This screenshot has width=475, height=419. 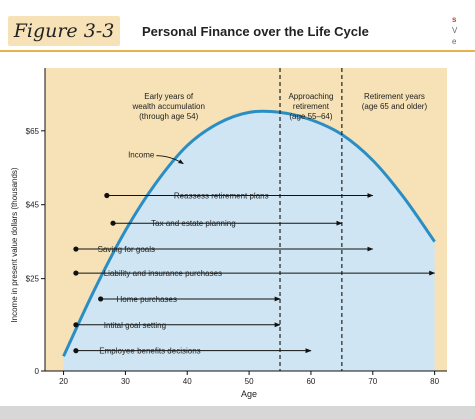 I want to click on income-annotation: Income, so click(x=141, y=155).